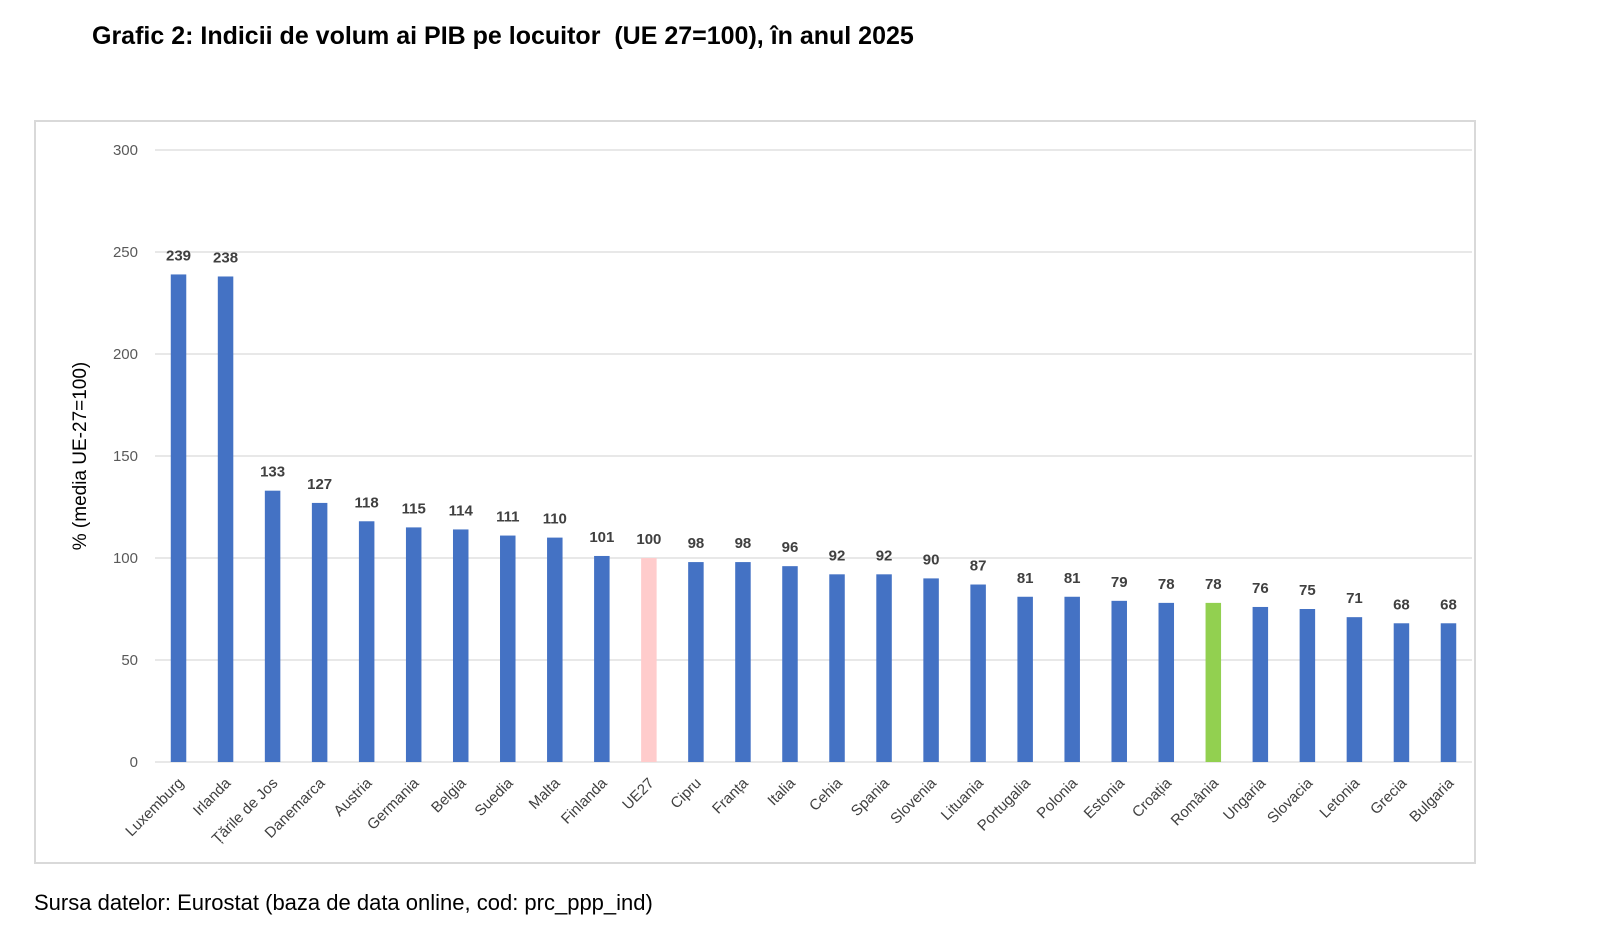 This screenshot has width=1600, height=928. I want to click on x-tick-label: Estonia, so click(1105, 798).